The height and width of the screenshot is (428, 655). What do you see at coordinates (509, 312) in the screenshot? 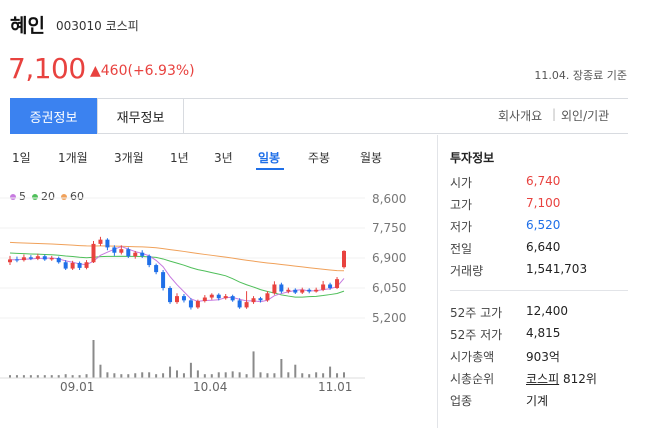
I see `52w-high-row: 52주 고가 12,400` at bounding box center [509, 312].